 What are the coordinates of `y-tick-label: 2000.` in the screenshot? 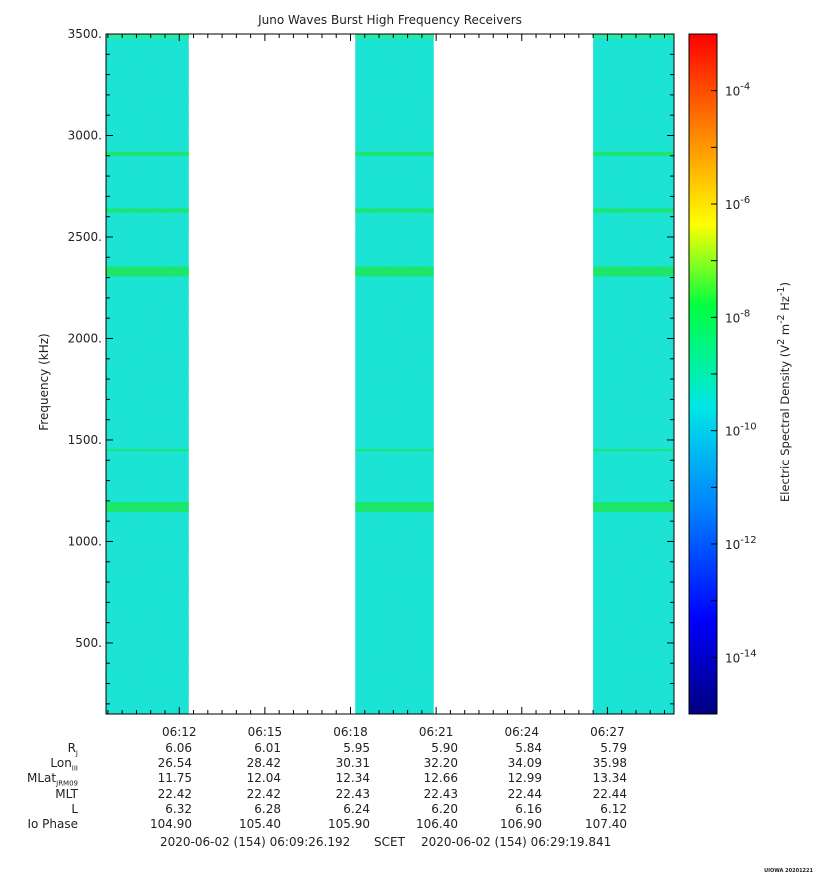 It's located at (85, 338).